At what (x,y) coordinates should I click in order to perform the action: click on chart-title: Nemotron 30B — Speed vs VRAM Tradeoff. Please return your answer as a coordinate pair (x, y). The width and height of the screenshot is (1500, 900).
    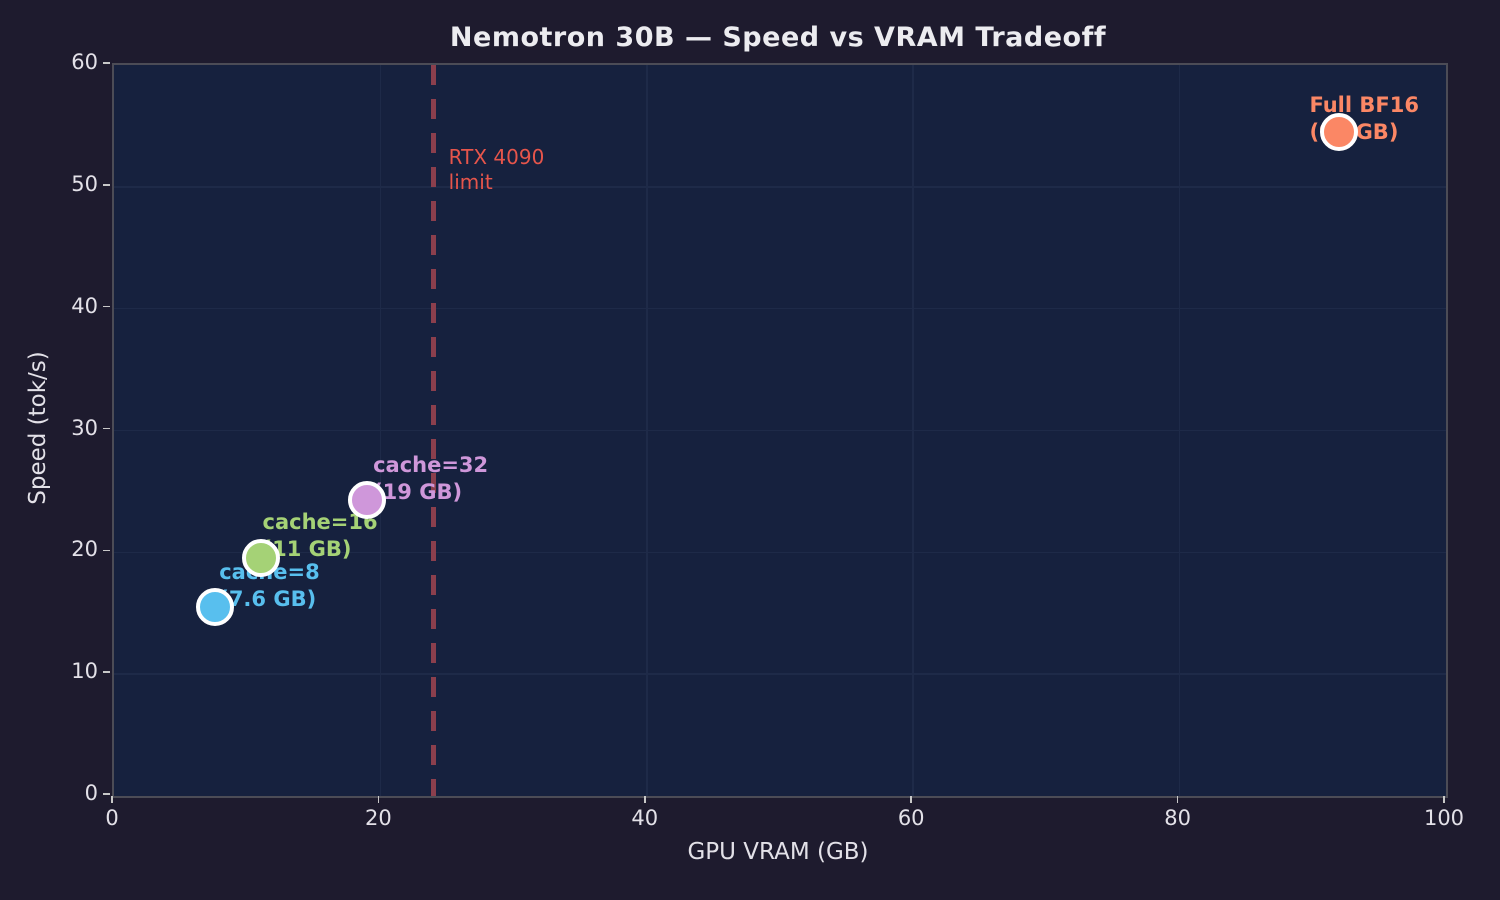
    Looking at the image, I should click on (778, 37).